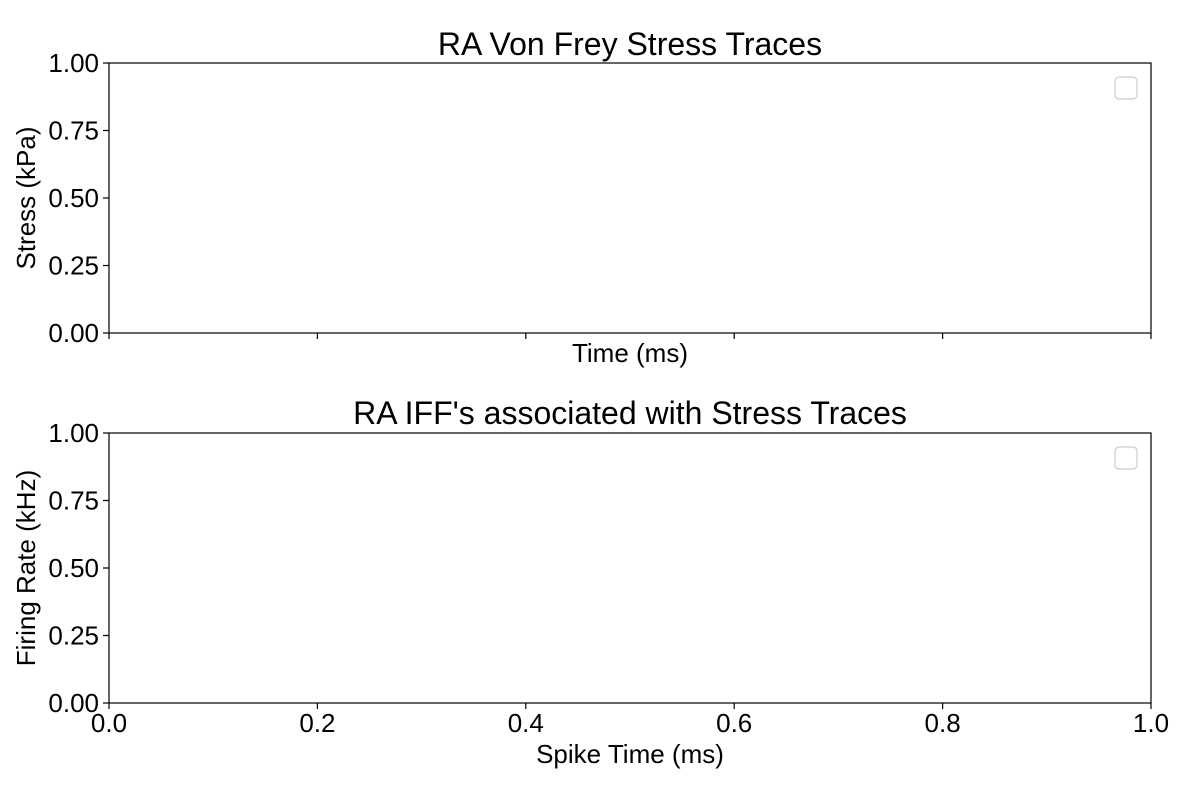 The height and width of the screenshot is (800, 1200). What do you see at coordinates (73, 63) in the screenshot?
I see `stress-y-tick-label: 1.00` at bounding box center [73, 63].